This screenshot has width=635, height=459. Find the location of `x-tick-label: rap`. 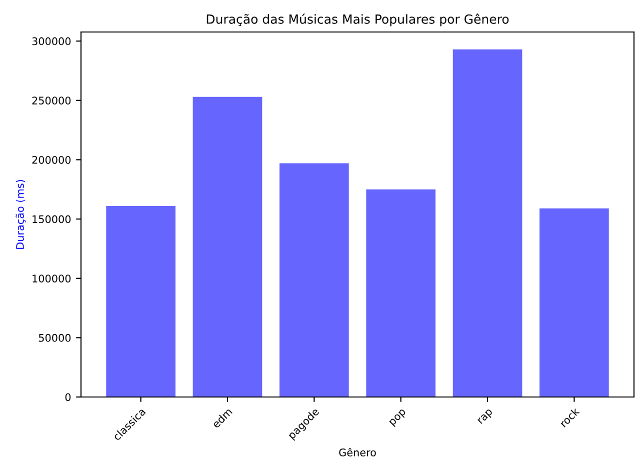

x-tick-label: rap is located at coordinates (485, 417).